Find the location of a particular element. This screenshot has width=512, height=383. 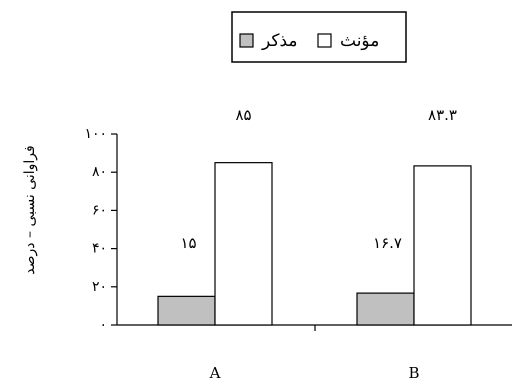

bar-B-female is located at coordinates (442, 245).